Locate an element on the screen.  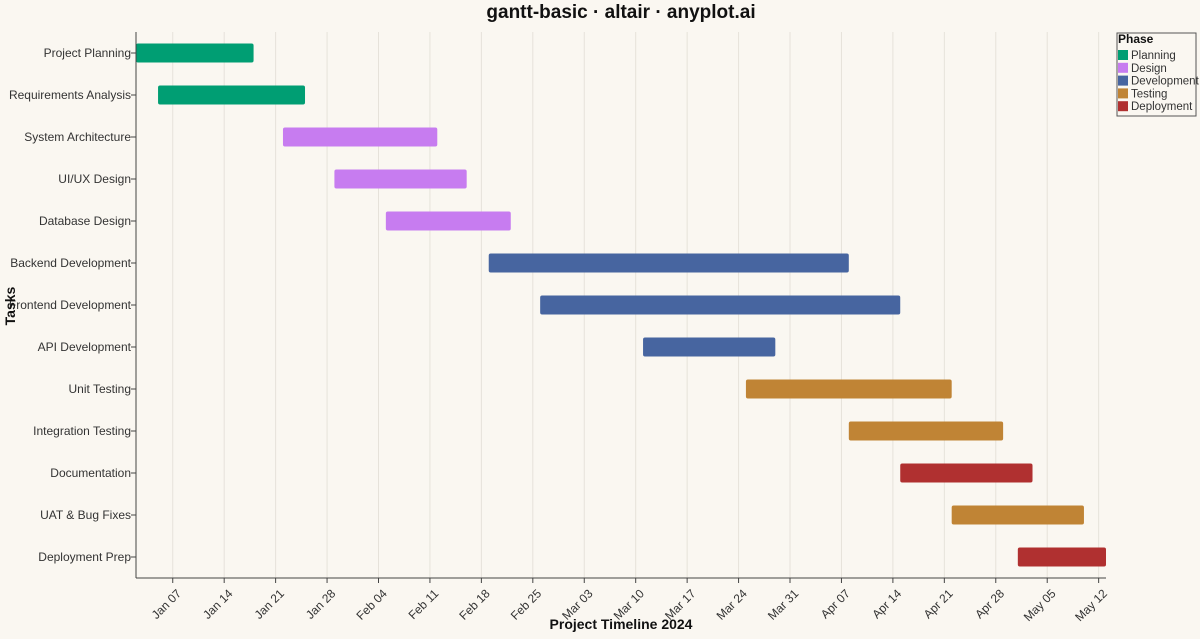
x-tick-label: Mar 24 is located at coordinates (732, 604).